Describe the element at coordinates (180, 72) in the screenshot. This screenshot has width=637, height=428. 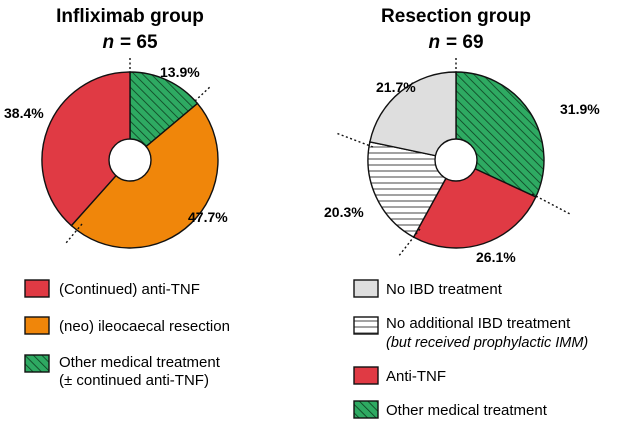
I see `left-label-13-9: 13.9%` at that location.